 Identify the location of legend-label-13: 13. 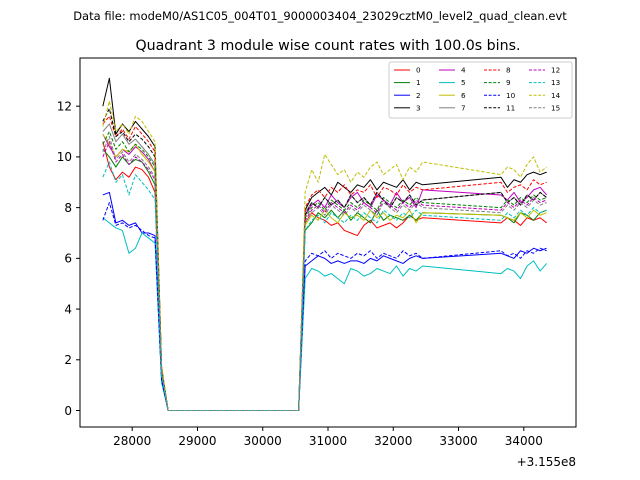
(555, 82).